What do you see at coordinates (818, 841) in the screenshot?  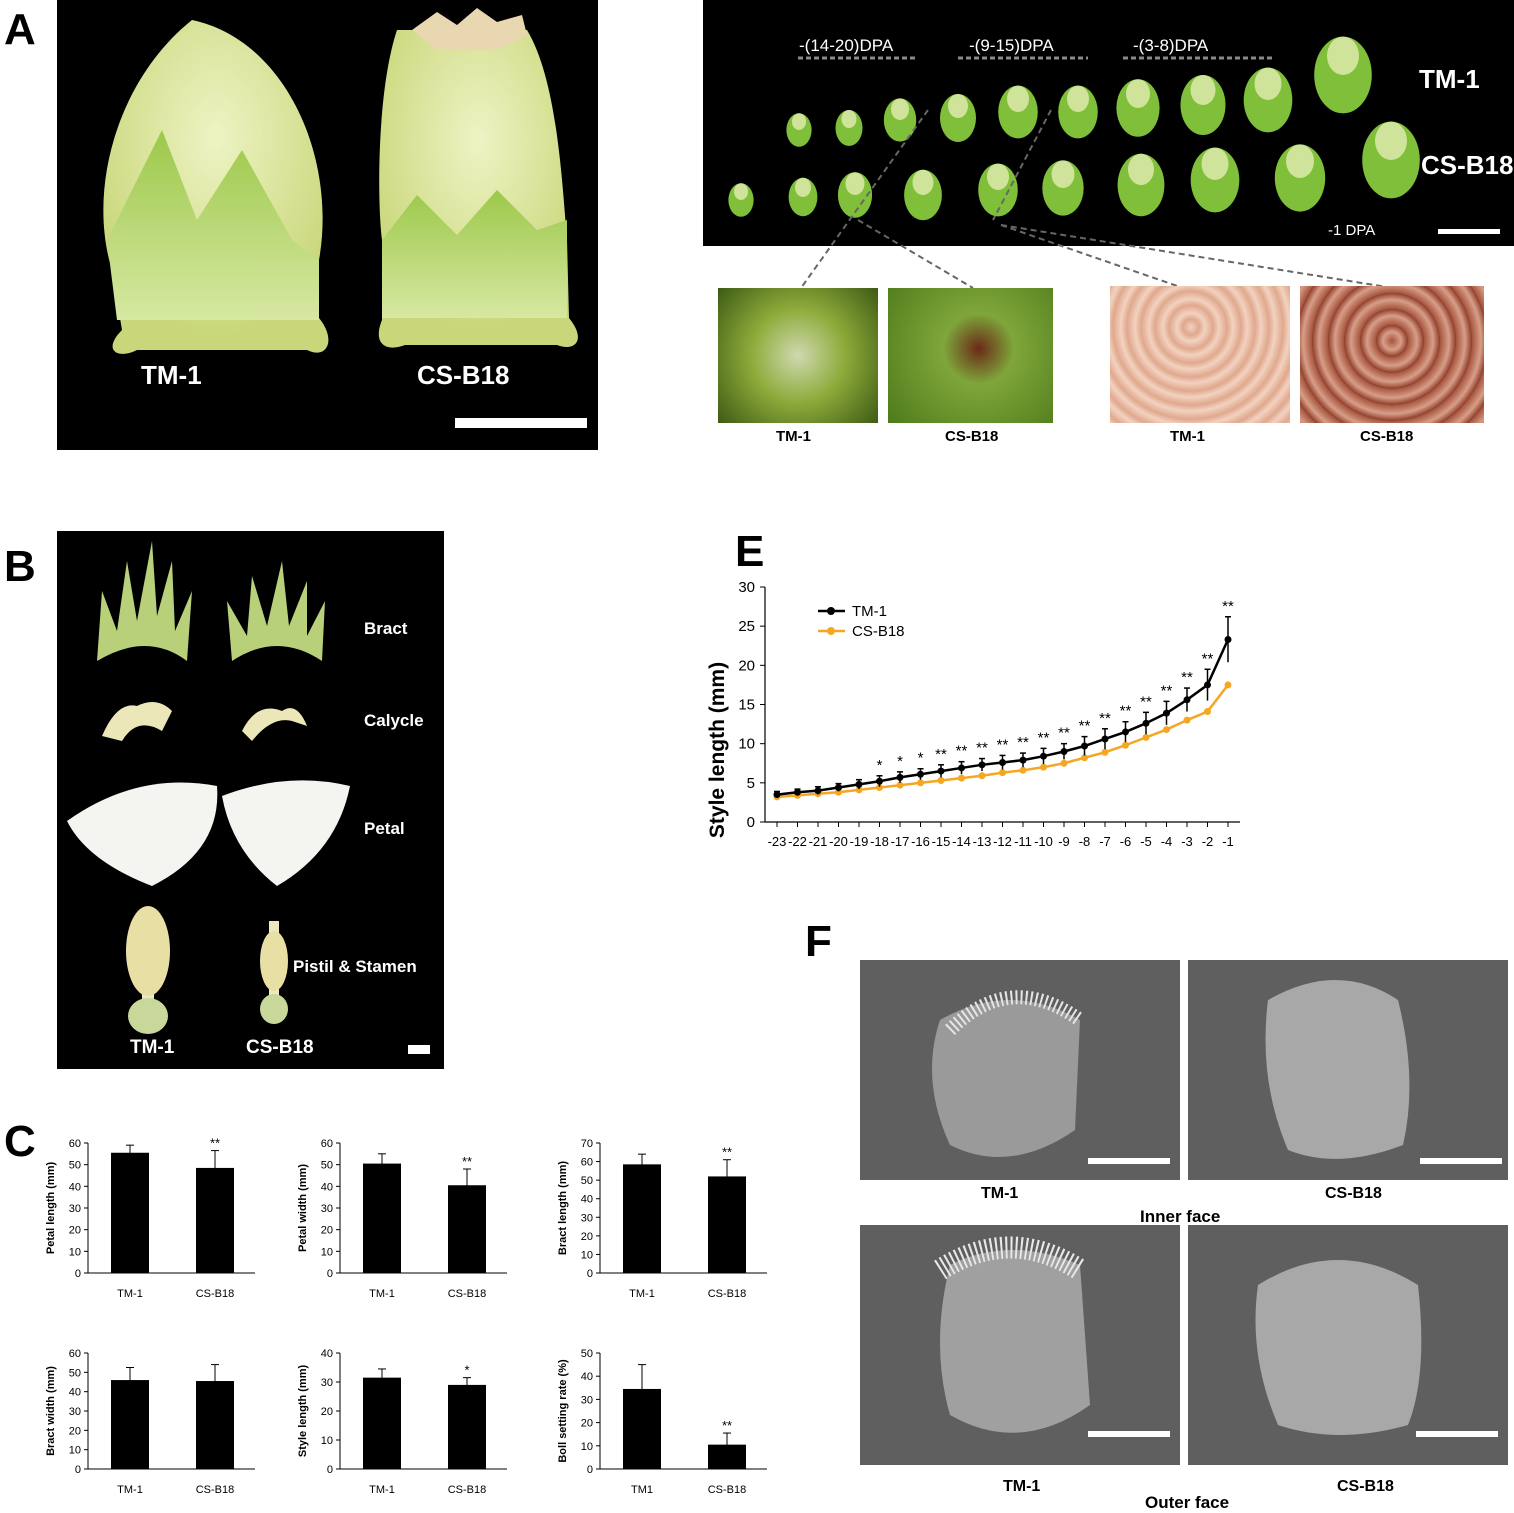 I see `e-x-tick-label: -21` at bounding box center [818, 841].